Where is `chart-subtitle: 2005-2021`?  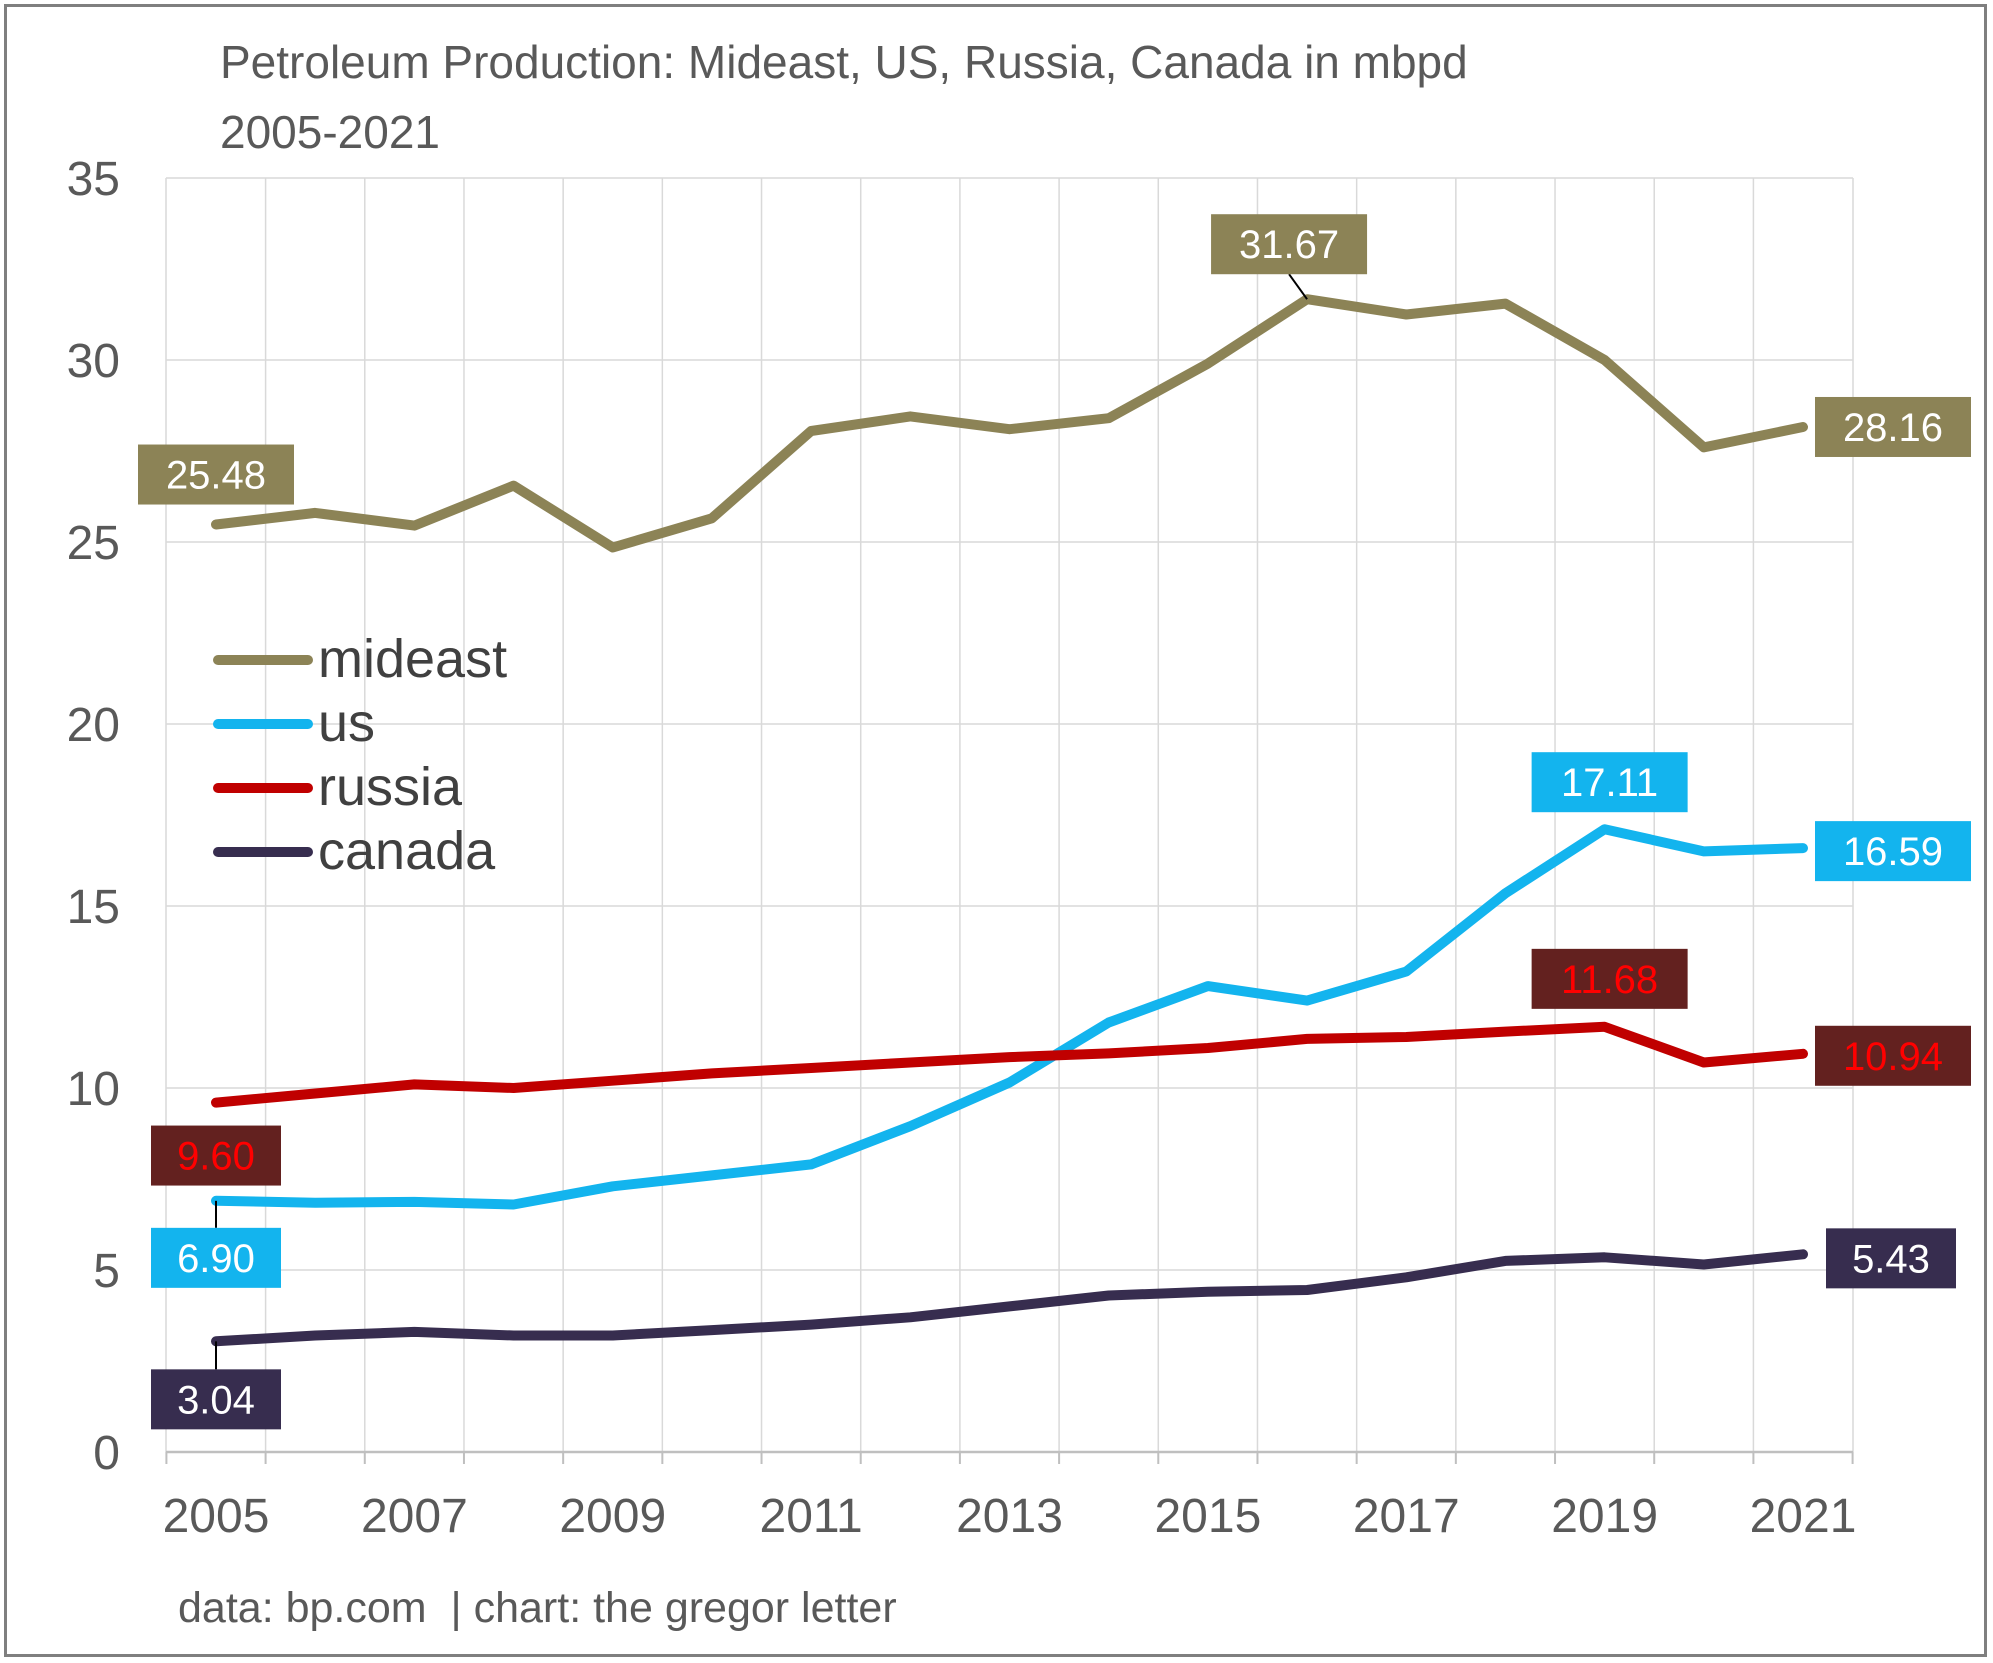 chart-subtitle: 2005-2021 is located at coordinates (330, 132).